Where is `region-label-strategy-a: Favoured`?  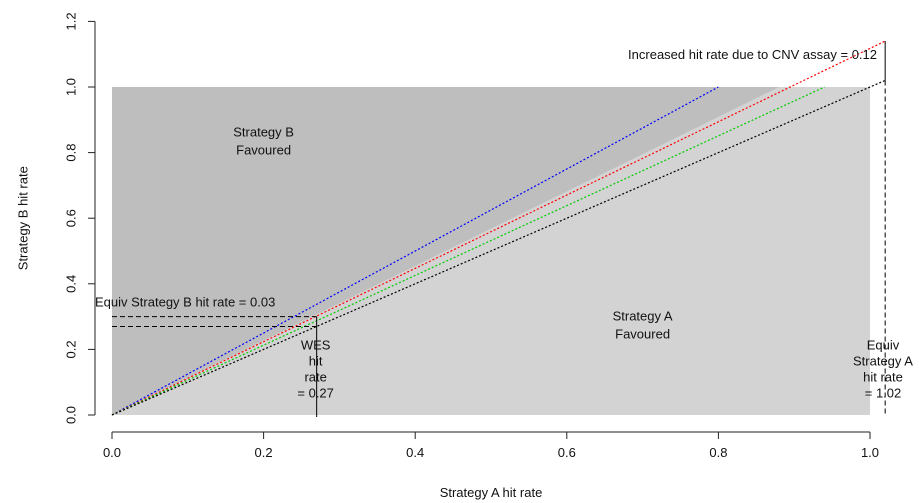 region-label-strategy-a: Favoured is located at coordinates (642, 334).